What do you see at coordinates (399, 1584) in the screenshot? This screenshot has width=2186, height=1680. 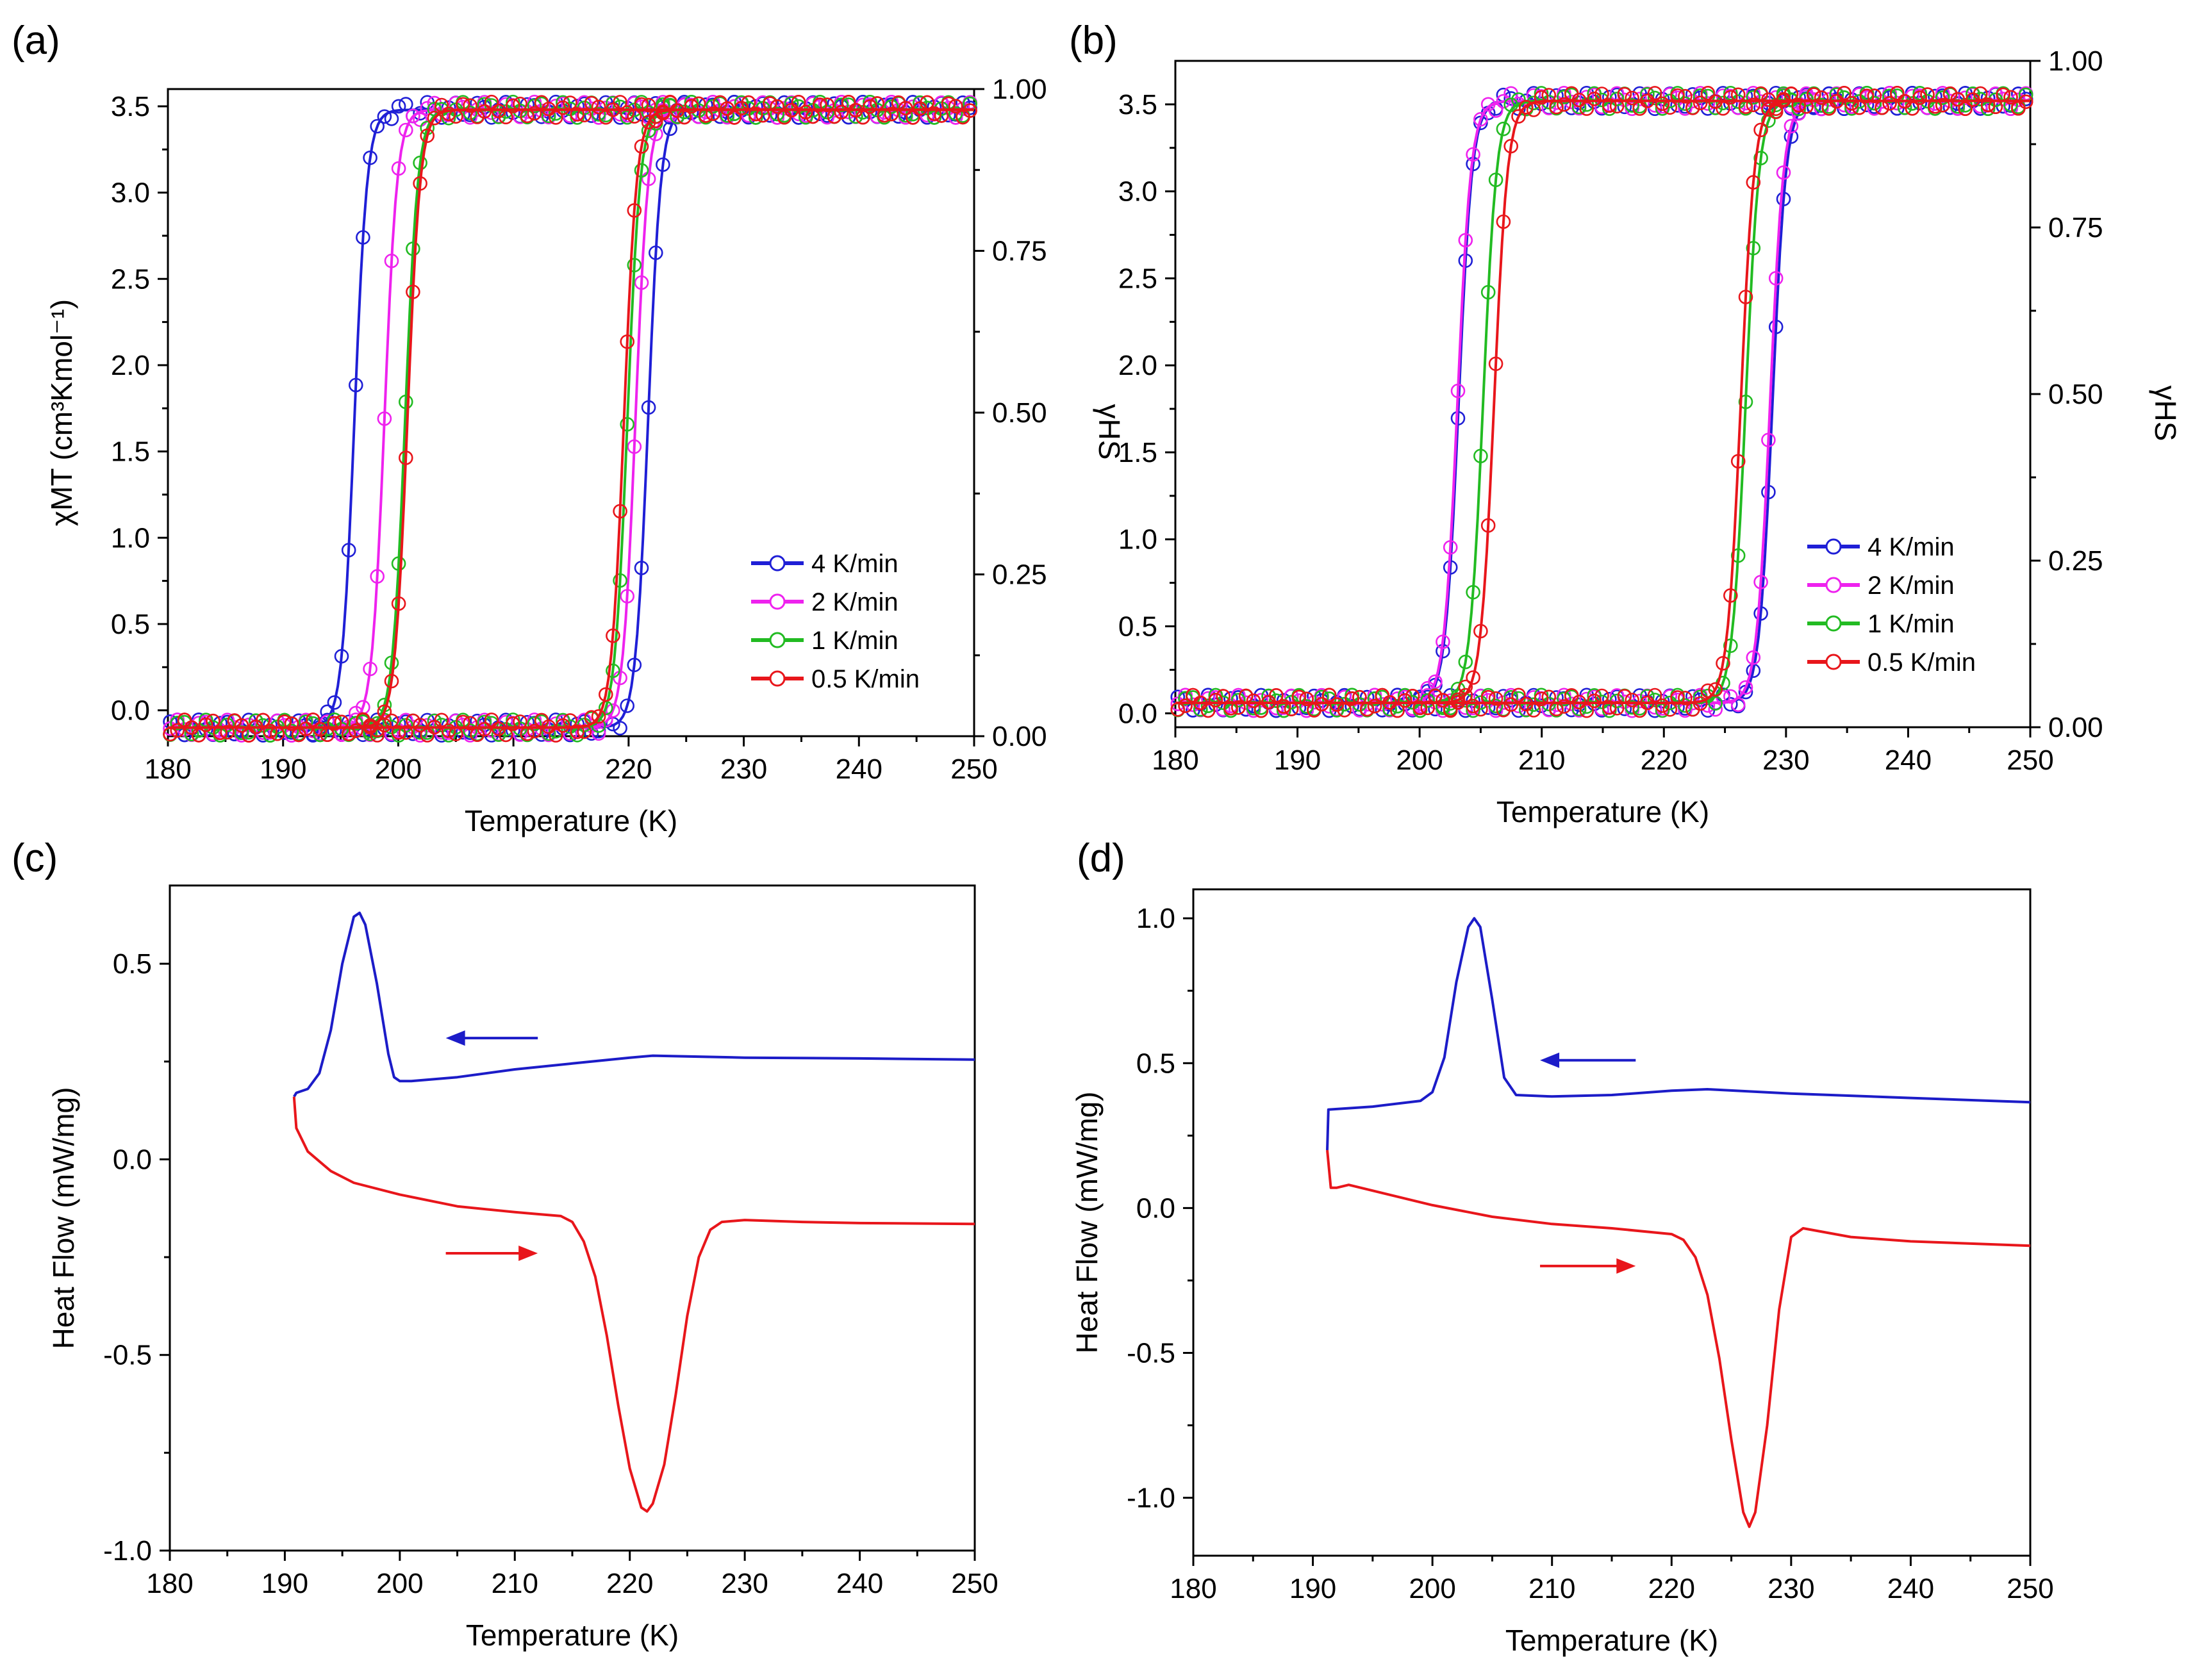 I see `x-tick-label: 200` at bounding box center [399, 1584].